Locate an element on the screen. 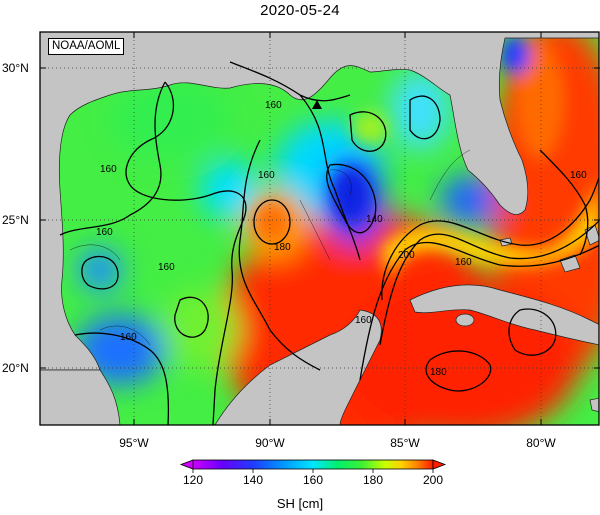 The width and height of the screenshot is (600, 515). lon-label-90w: 90°W is located at coordinates (270, 443).